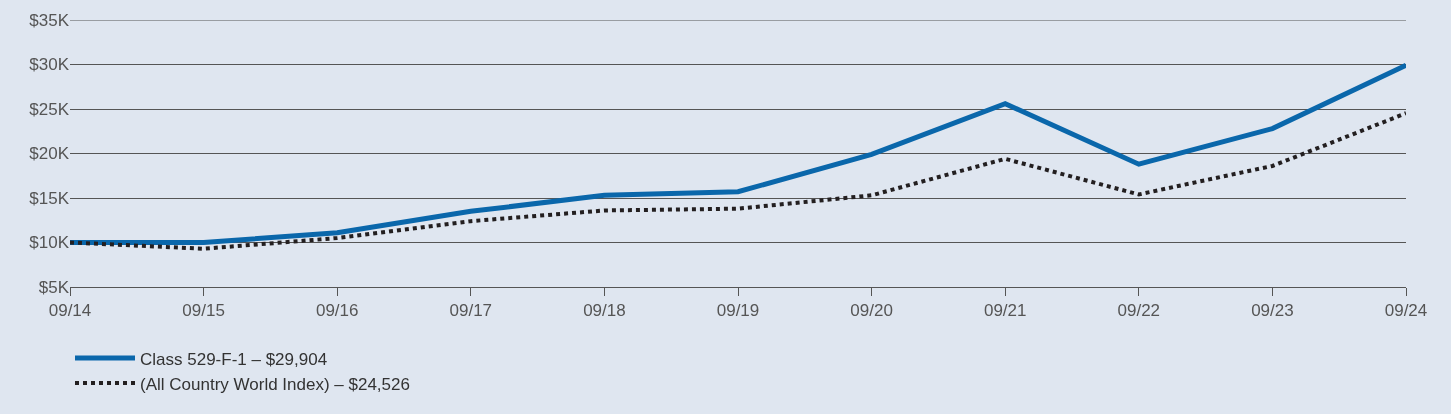  What do you see at coordinates (49, 65) in the screenshot?
I see `y-tick-label: $30K` at bounding box center [49, 65].